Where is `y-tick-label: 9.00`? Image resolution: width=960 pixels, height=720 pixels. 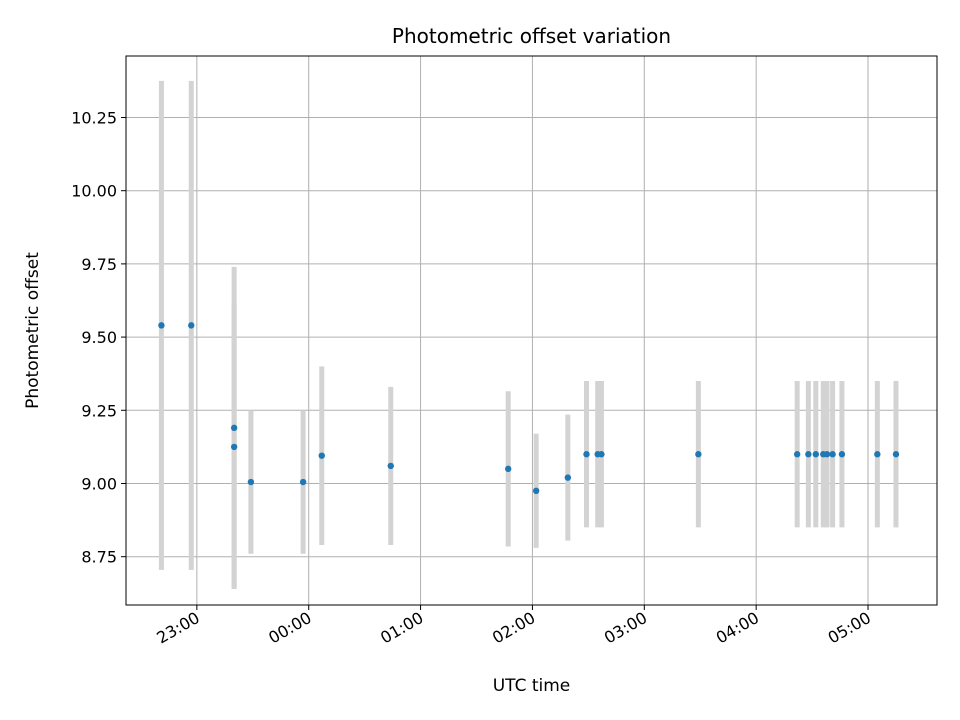 y-tick-label: 9.00 is located at coordinates (99, 483).